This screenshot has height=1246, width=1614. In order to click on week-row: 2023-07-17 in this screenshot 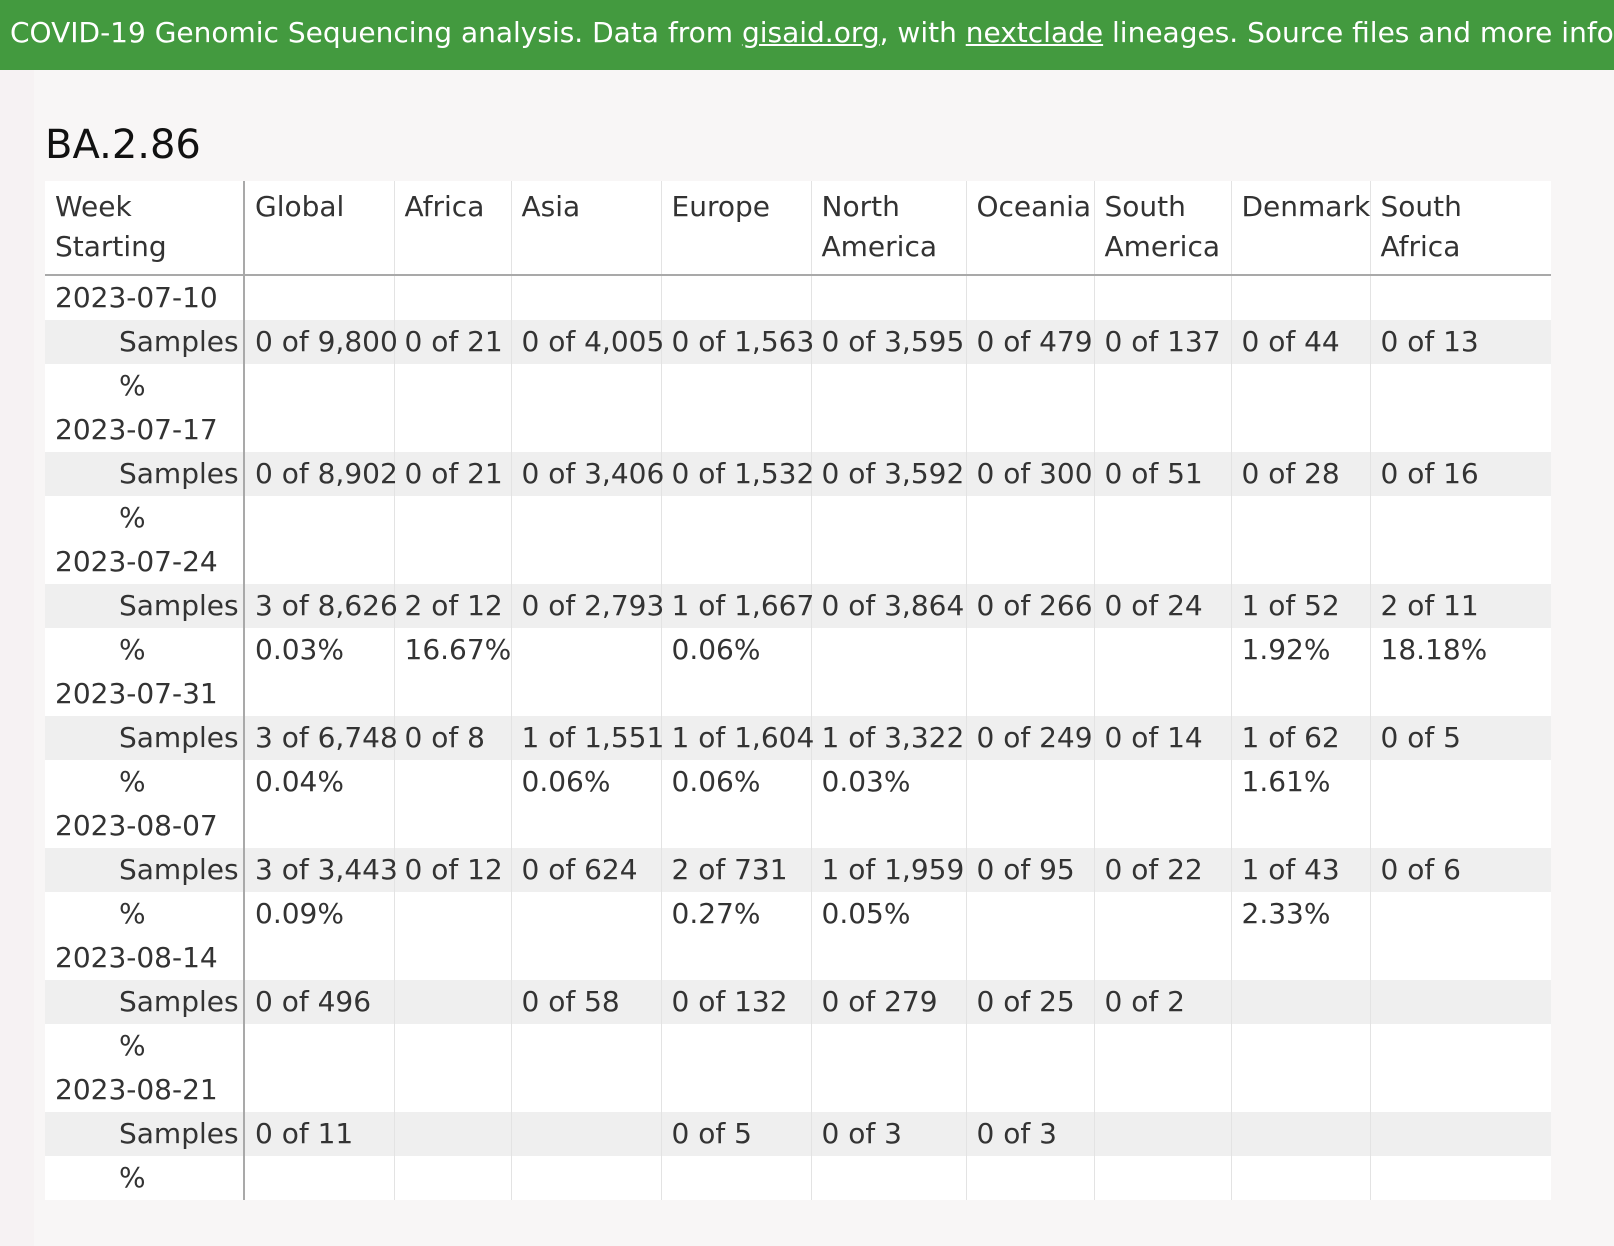, I will do `click(798, 430)`.